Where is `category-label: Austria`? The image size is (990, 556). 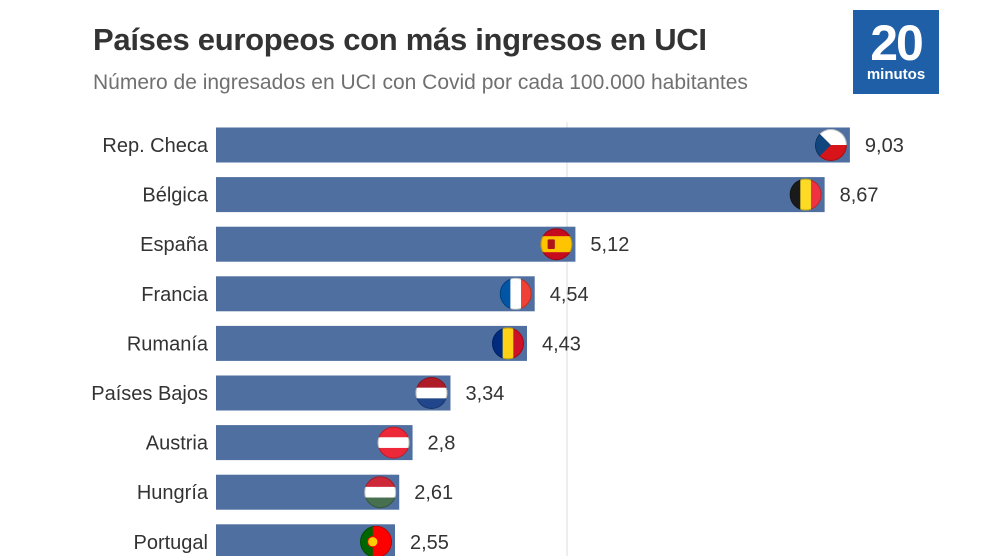
category-label: Austria is located at coordinates (177, 444).